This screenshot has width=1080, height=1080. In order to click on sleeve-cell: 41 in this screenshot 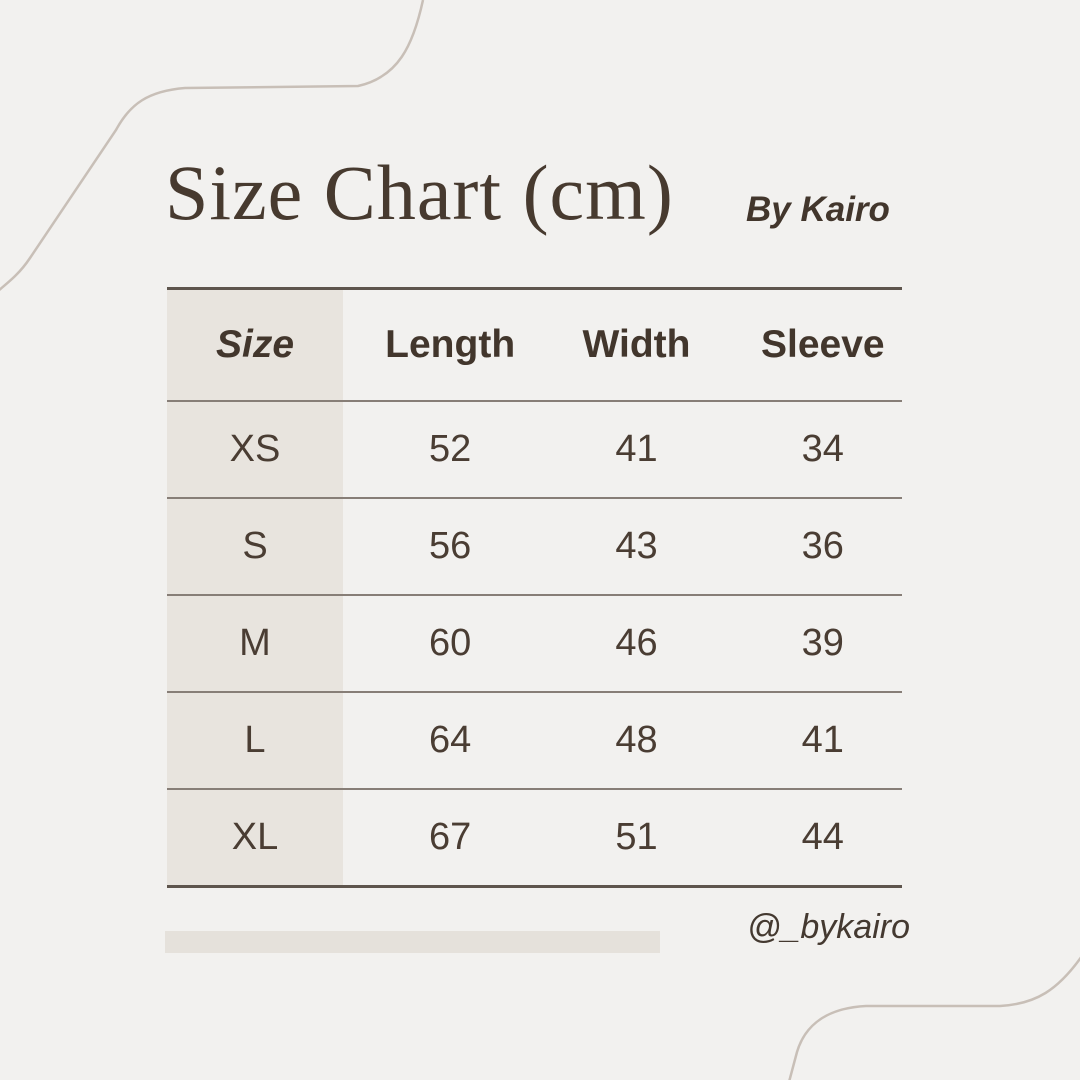, I will do `click(822, 740)`.